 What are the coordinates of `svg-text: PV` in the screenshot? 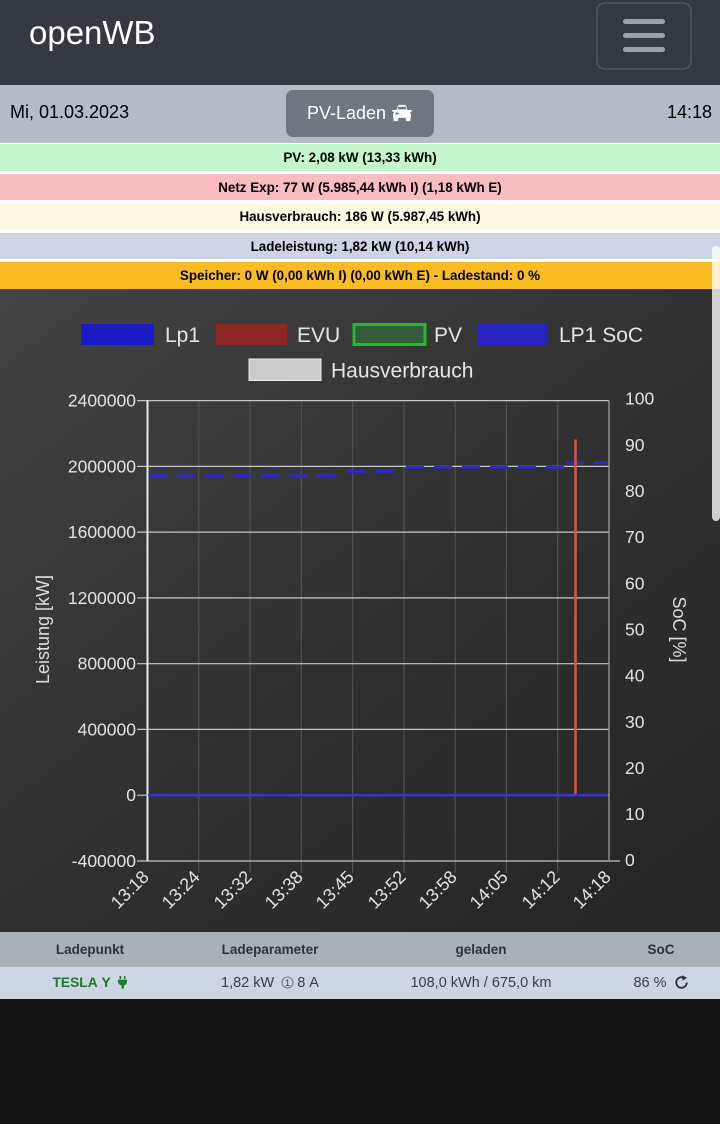 It's located at (448, 335).